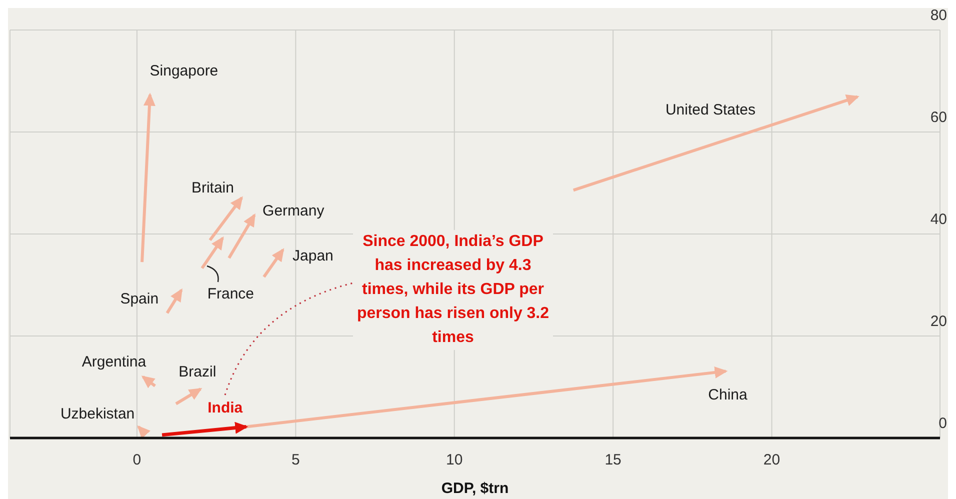 Image resolution: width=956 pixels, height=499 pixels. Describe the element at coordinates (313, 255) in the screenshot. I see `series-label: Japan` at that location.